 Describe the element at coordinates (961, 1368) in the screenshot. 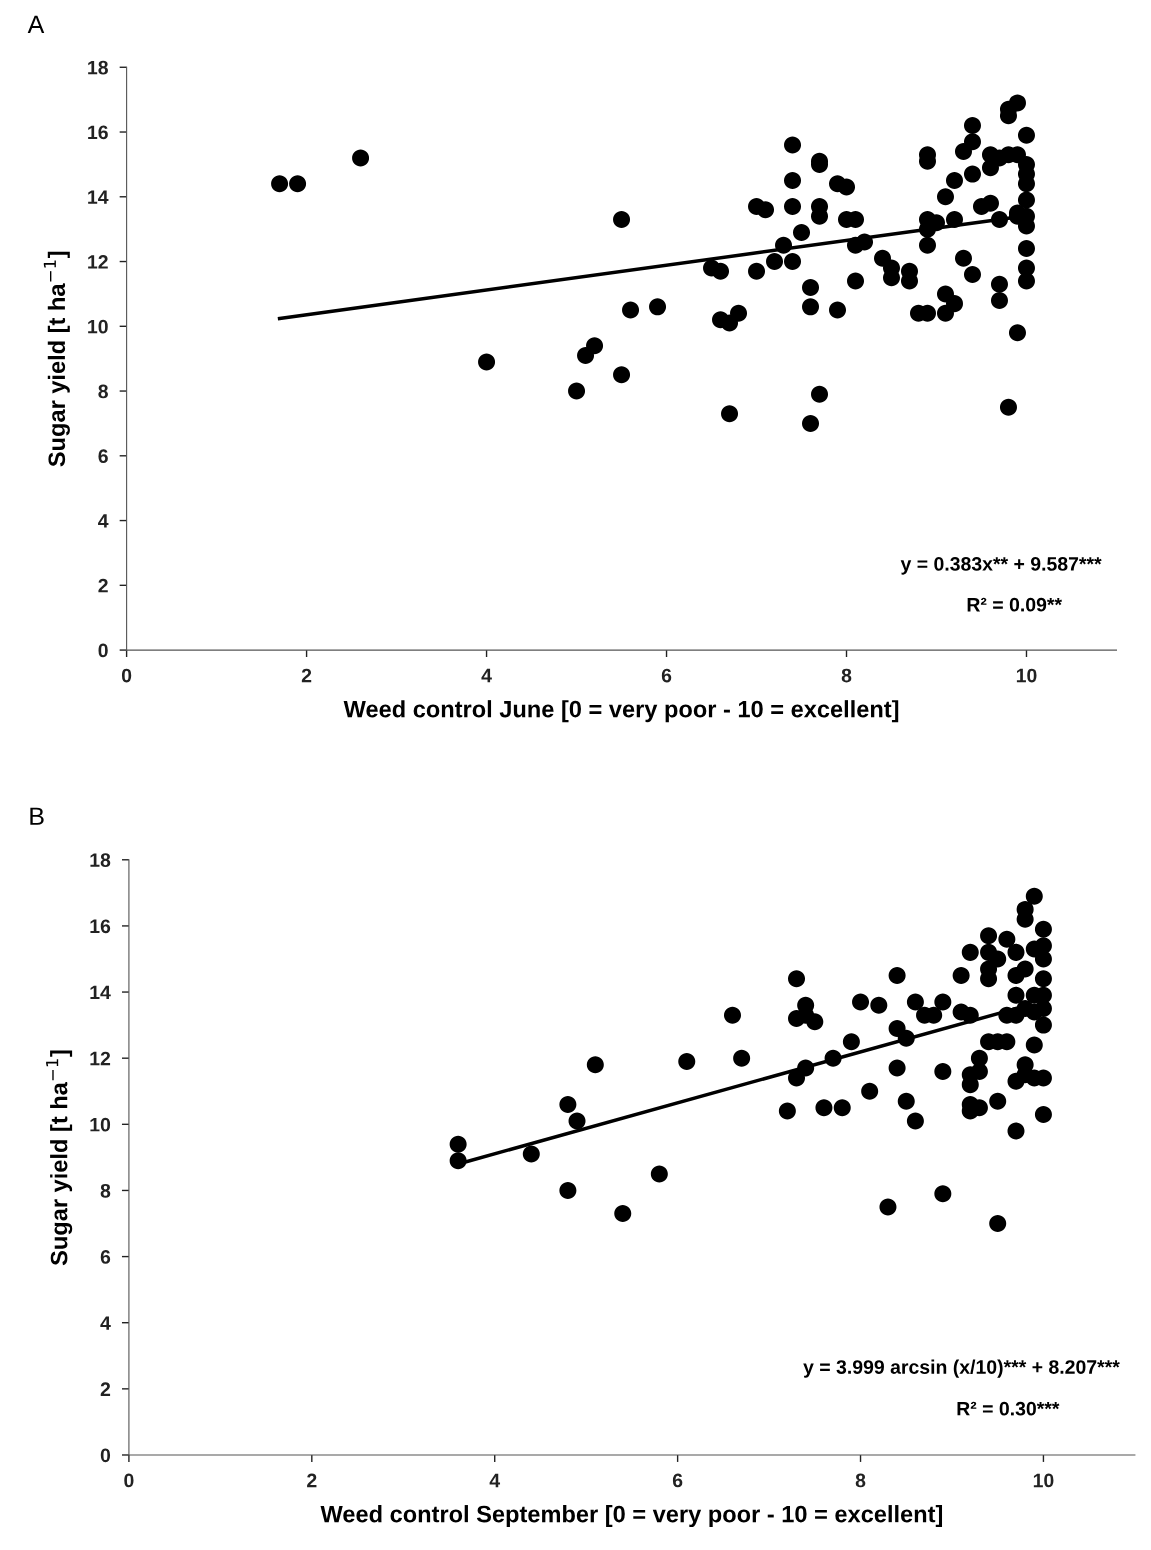

I see `annotation: y = 3.999 arcsin (x/10)*** + 8.207***` at that location.